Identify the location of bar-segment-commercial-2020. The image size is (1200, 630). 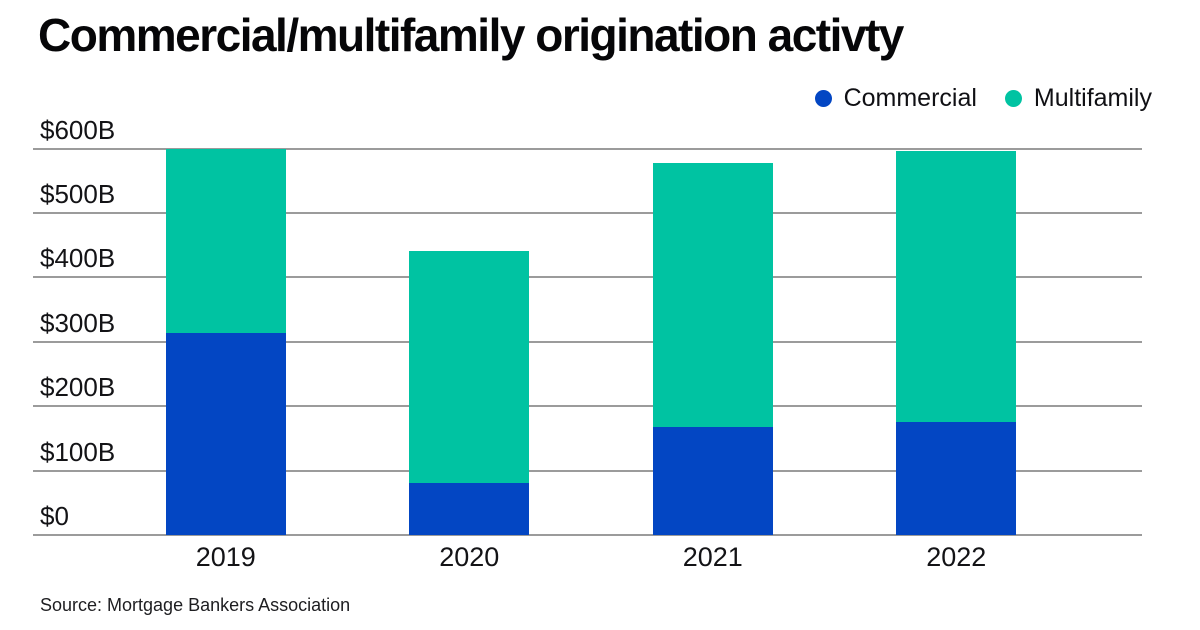
(469, 508).